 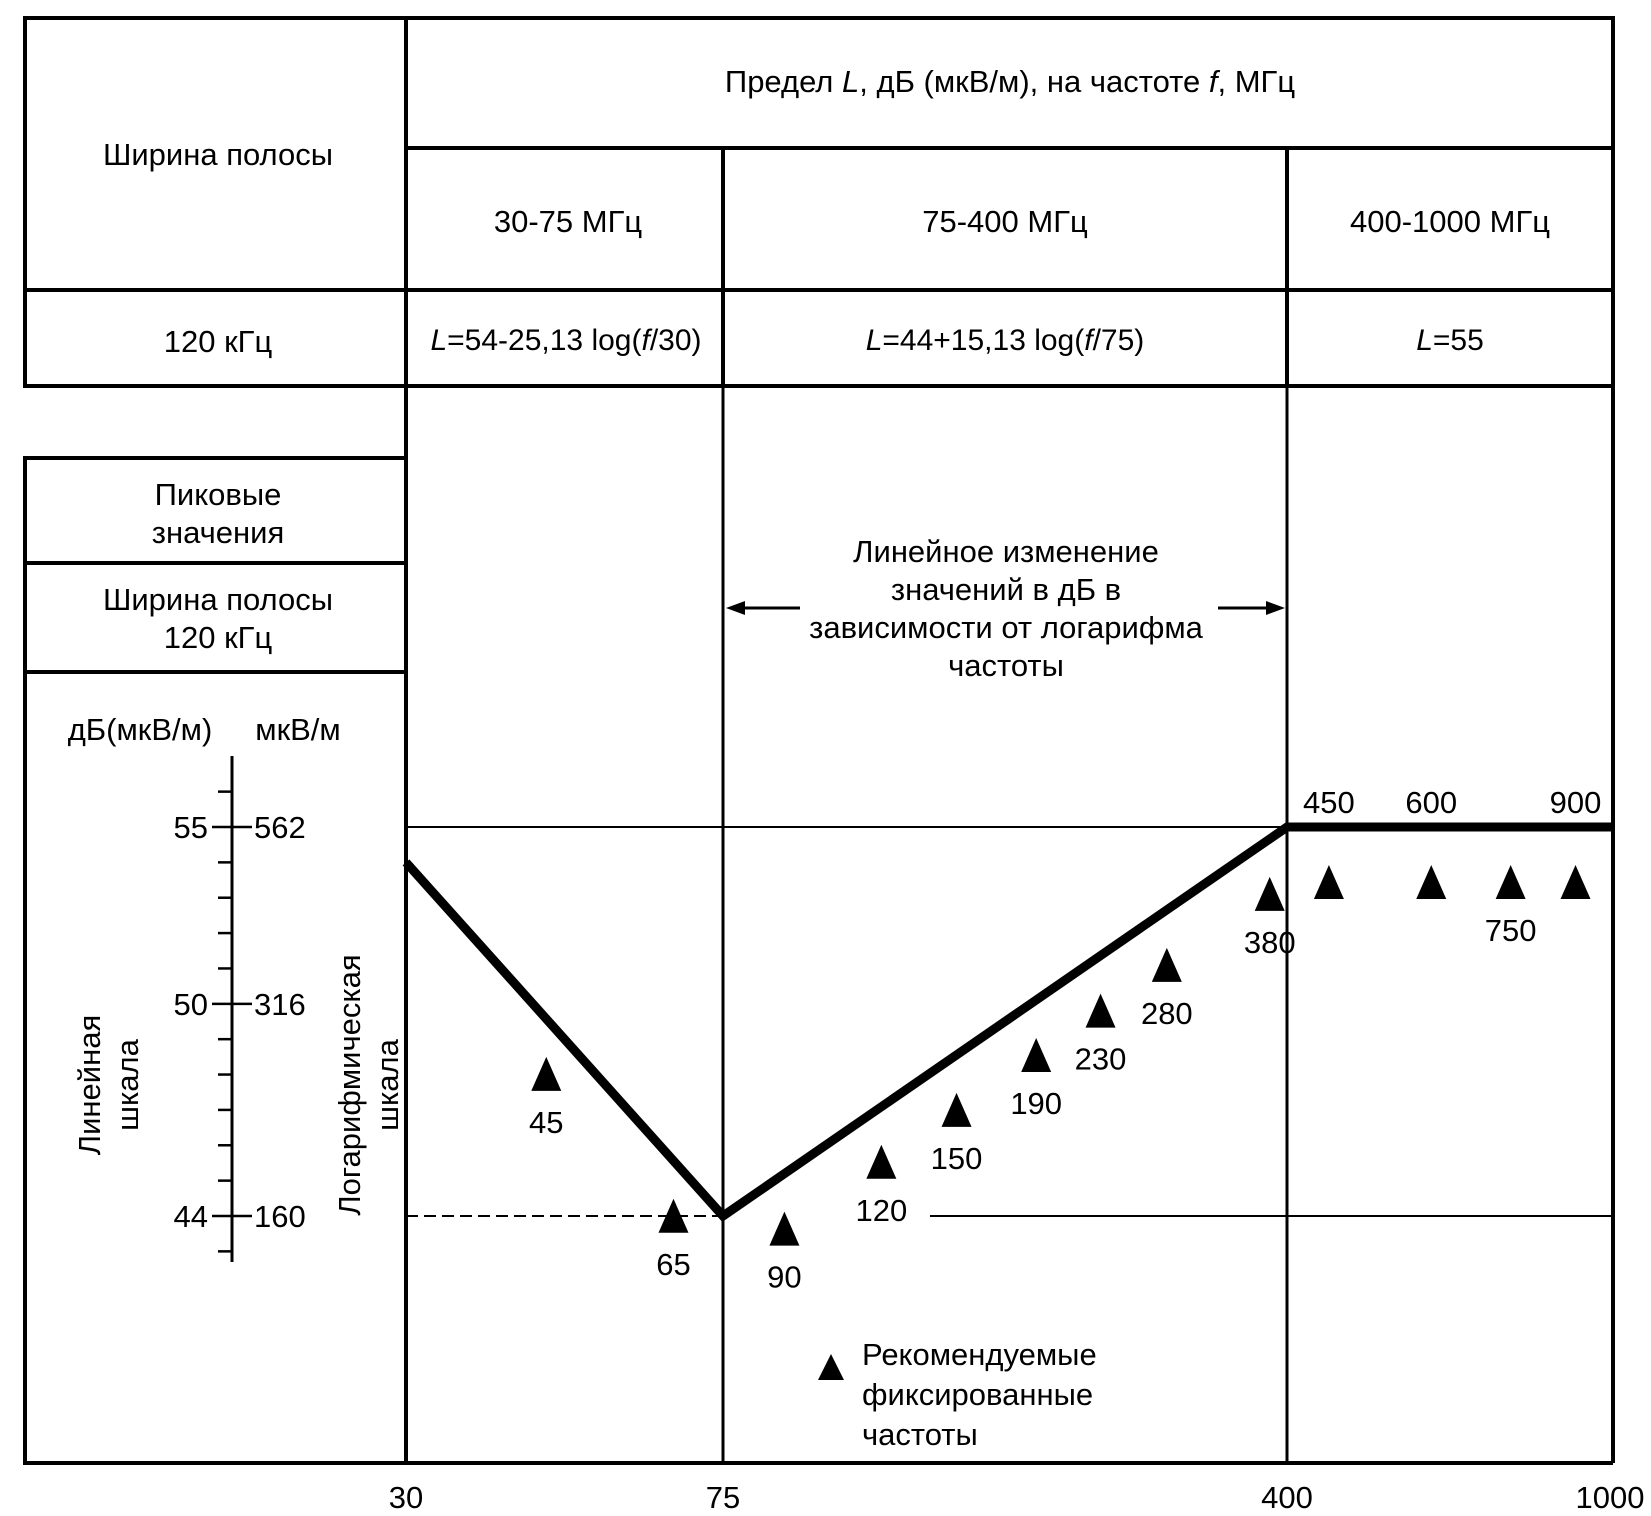 What do you see at coordinates (218, 513) in the screenshot?
I see `peak-values-label: Пиковые значения` at bounding box center [218, 513].